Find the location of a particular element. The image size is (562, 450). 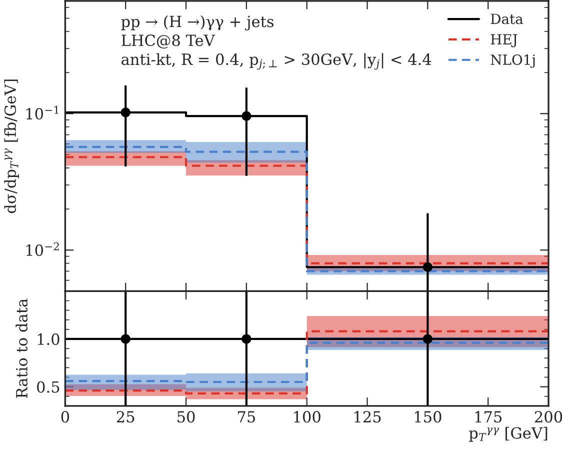

annotation: pp → (H →)γγ + jets is located at coordinates (197, 22).